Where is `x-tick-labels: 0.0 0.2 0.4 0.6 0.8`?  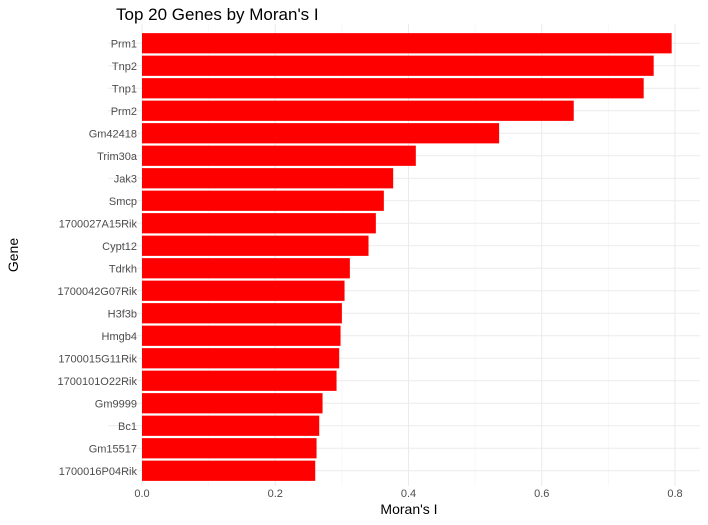
x-tick-labels: 0.0 0.2 0.4 0.6 0.8 is located at coordinates (408, 494).